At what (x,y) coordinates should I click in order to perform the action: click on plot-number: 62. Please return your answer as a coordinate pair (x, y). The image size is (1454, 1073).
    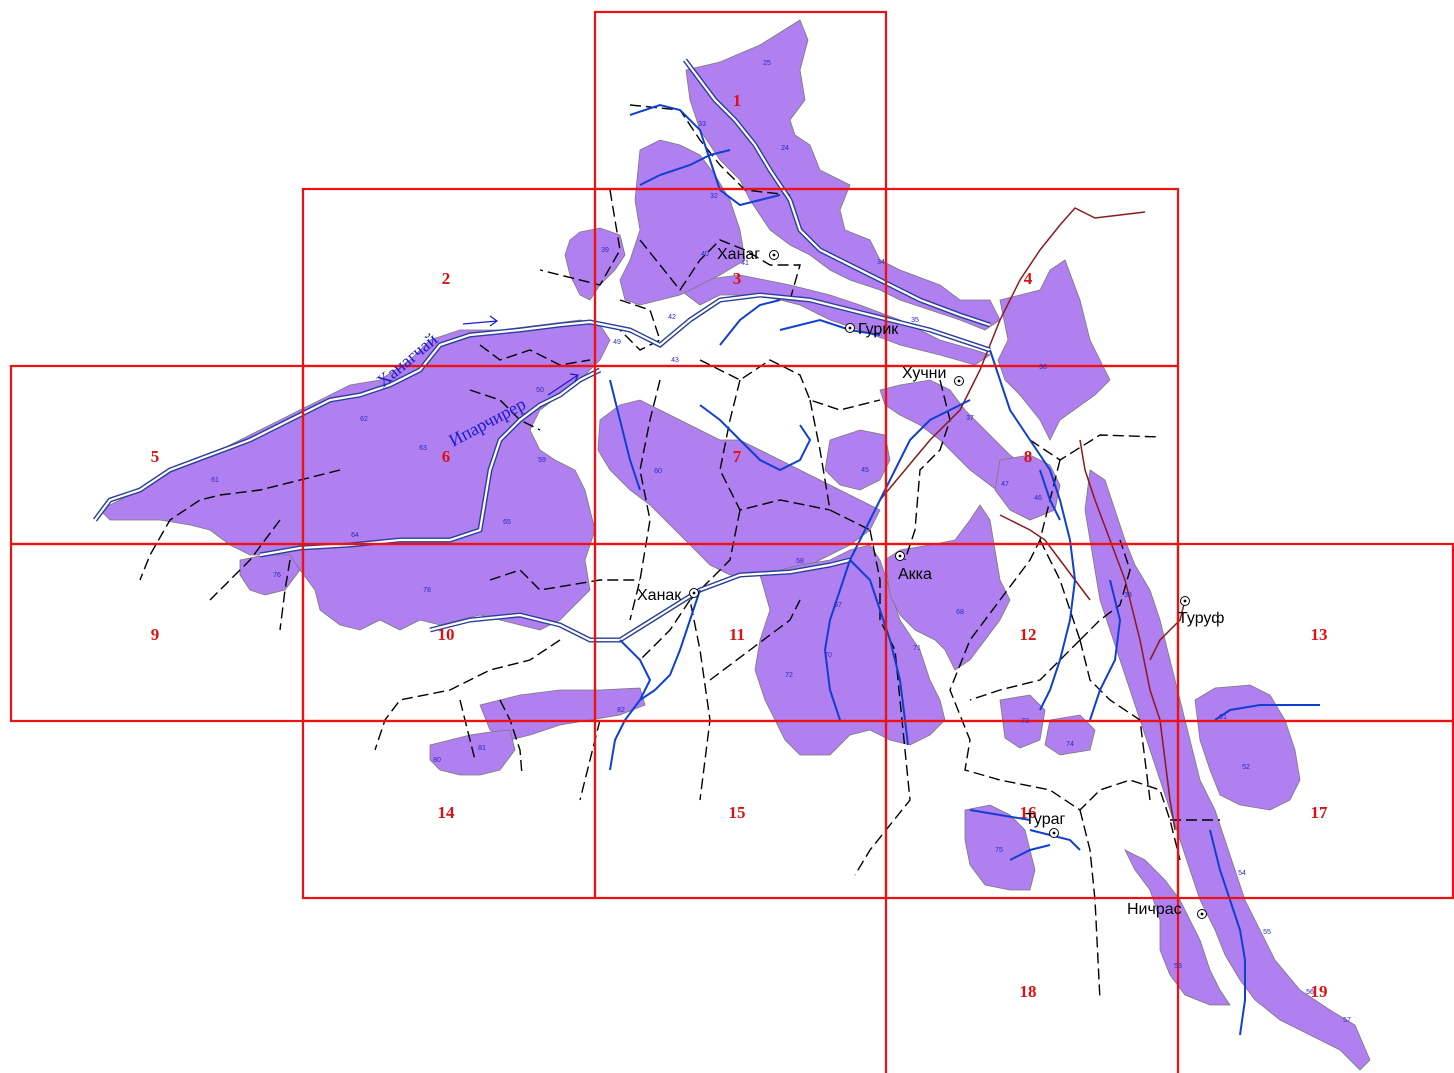
    Looking at the image, I should click on (364, 419).